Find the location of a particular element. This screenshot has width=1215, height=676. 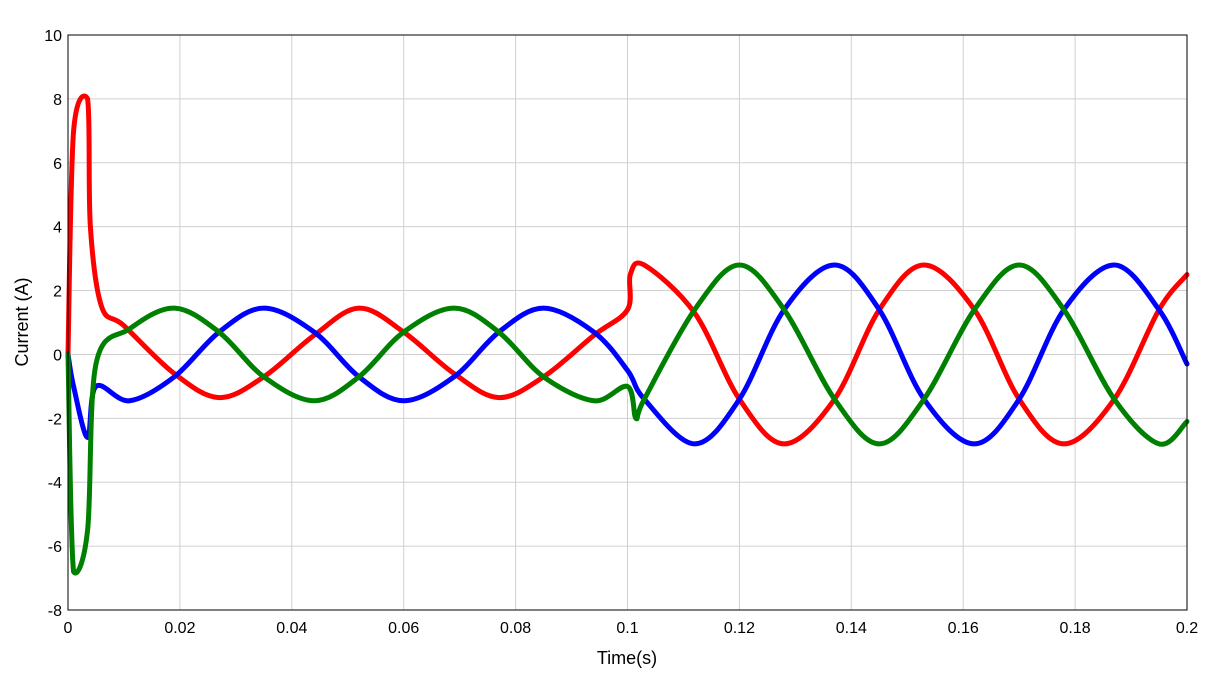

x-tick-label: 0.06 is located at coordinates (403, 628).